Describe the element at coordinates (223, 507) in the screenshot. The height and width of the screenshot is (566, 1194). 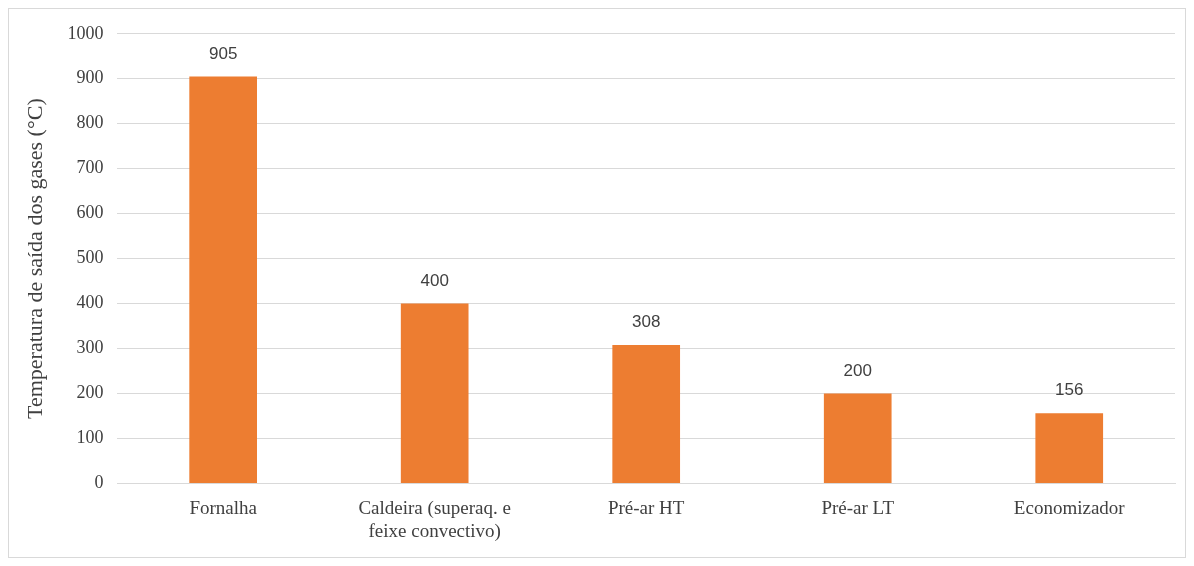
I see `x-tick-label: Fornalha` at that location.